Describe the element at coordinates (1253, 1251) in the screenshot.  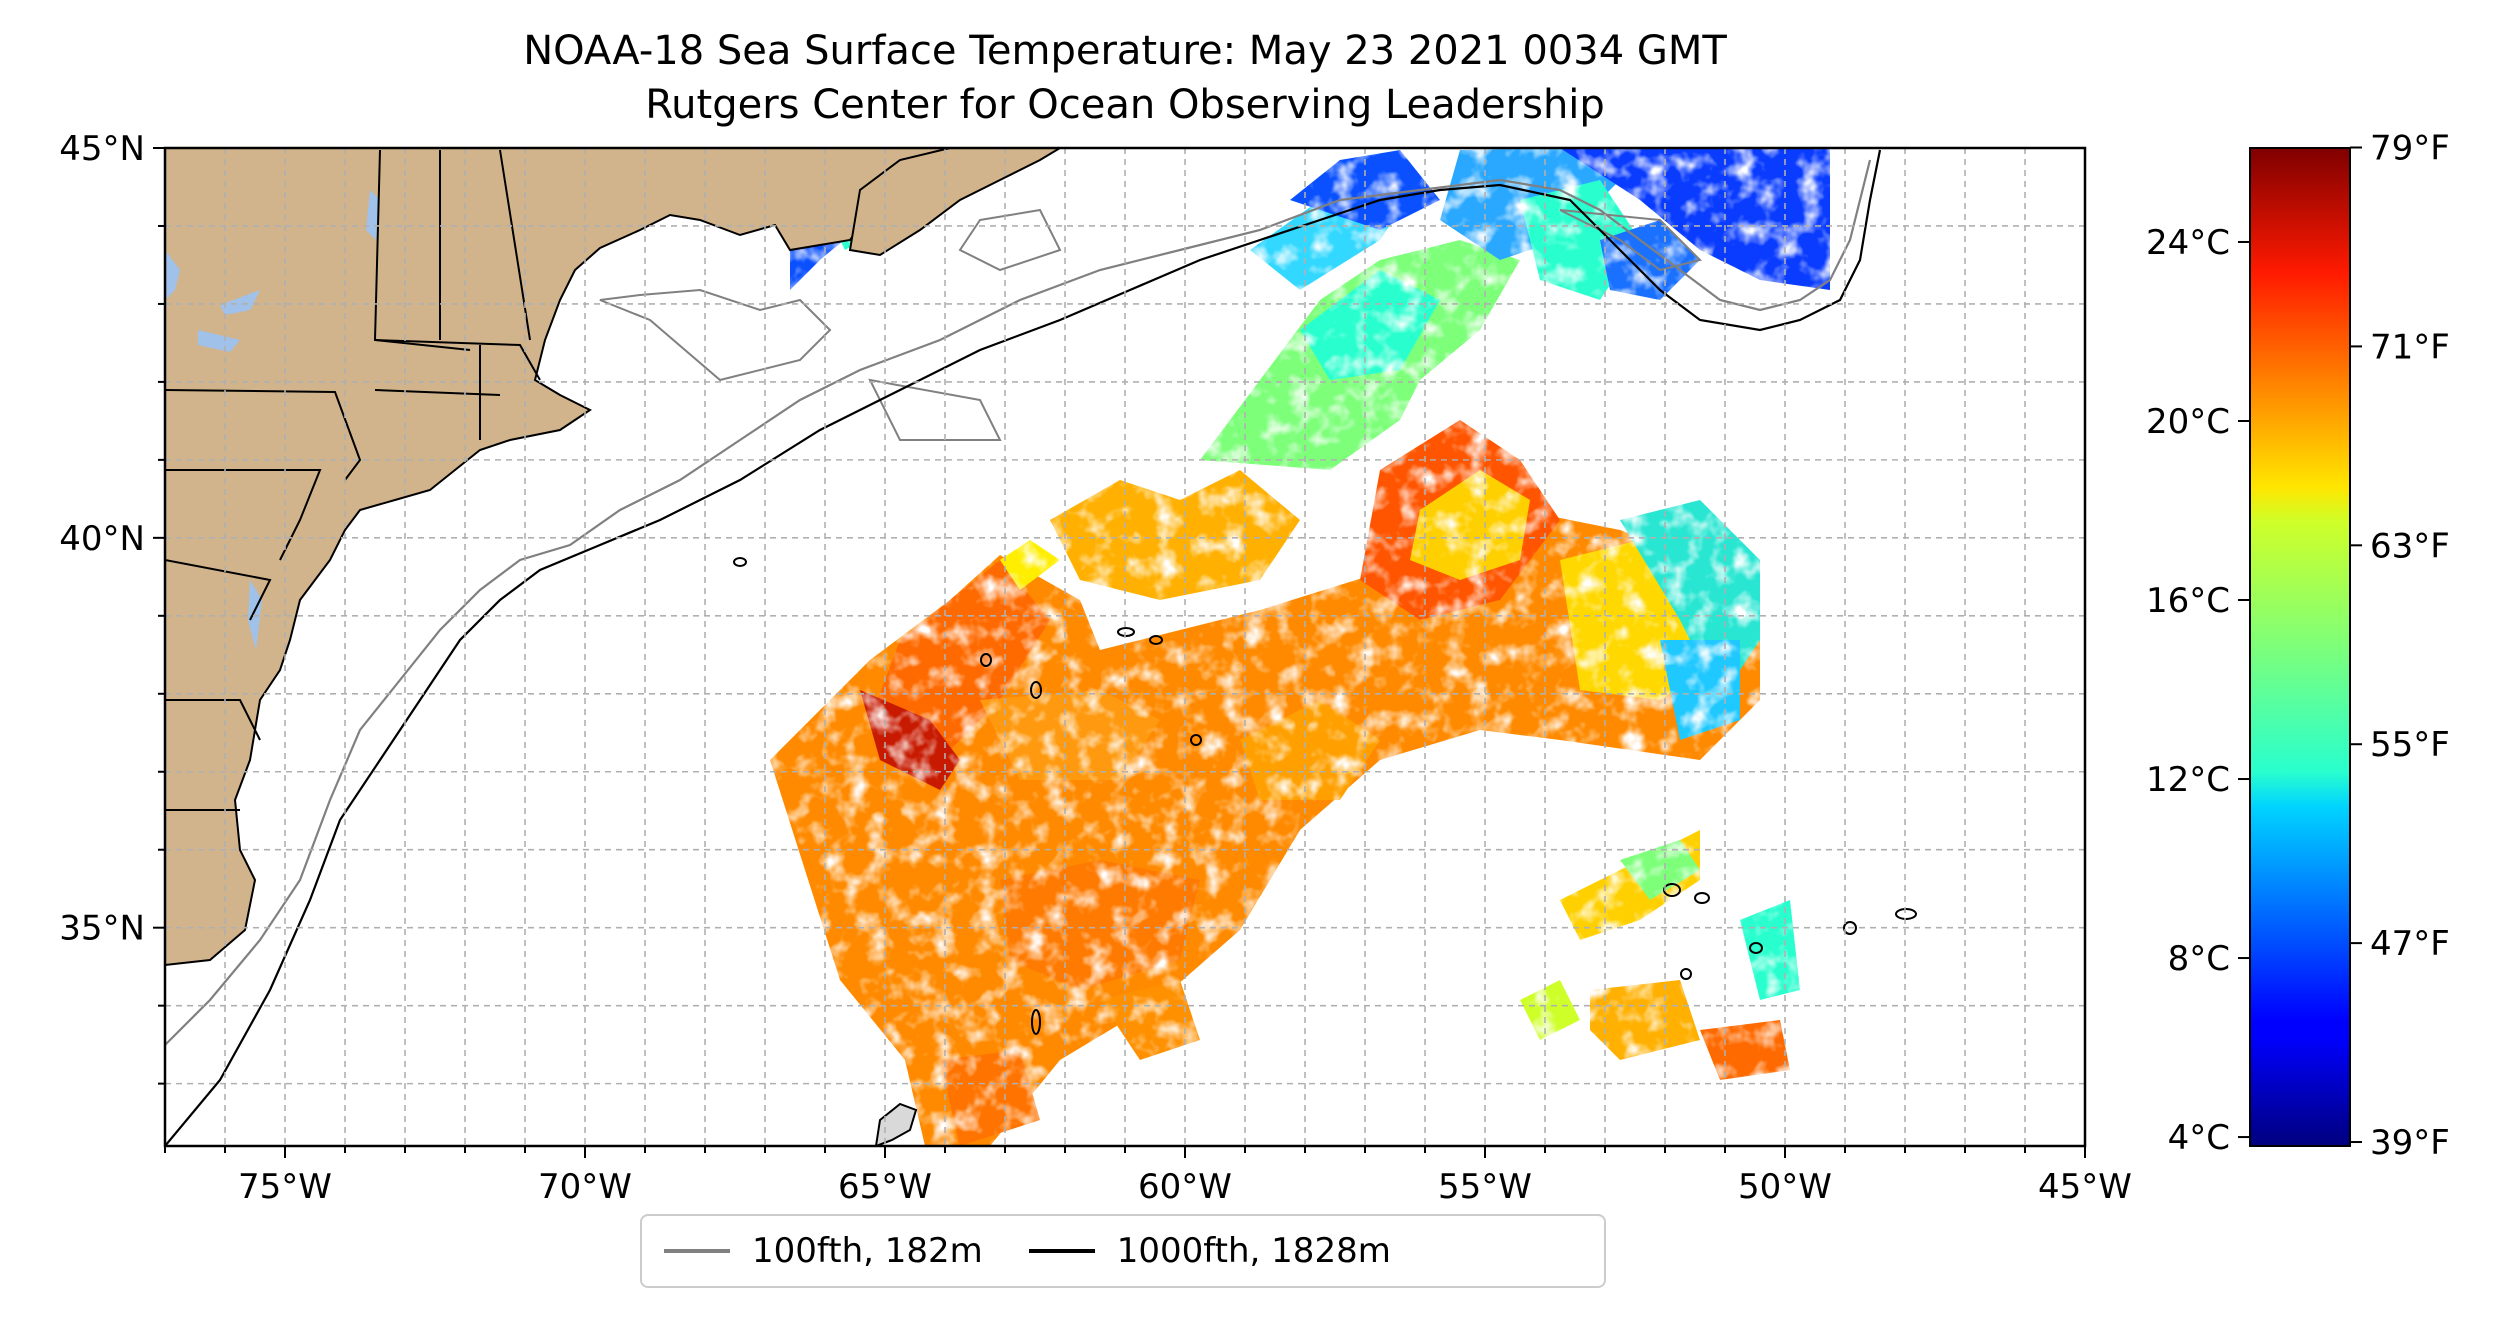
I see `legend-label-1000fth: 1000fth, 1828m` at that location.